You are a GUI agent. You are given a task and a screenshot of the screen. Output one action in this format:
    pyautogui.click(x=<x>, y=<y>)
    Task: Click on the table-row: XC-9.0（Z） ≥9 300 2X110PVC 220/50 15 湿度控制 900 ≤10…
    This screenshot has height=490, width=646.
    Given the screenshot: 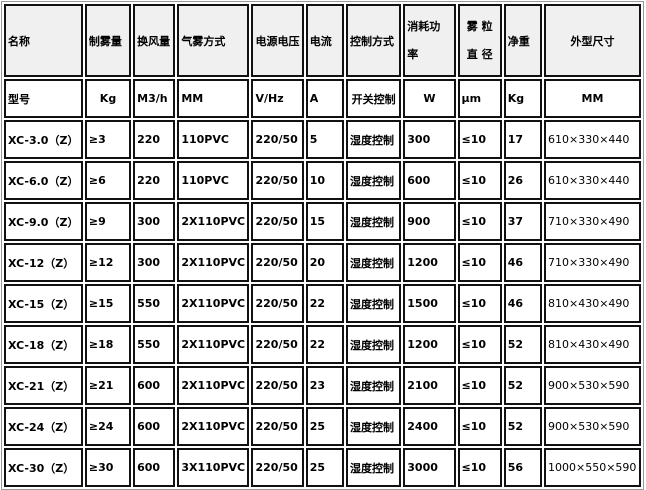 What is the action you would take?
    pyautogui.click(x=322, y=221)
    